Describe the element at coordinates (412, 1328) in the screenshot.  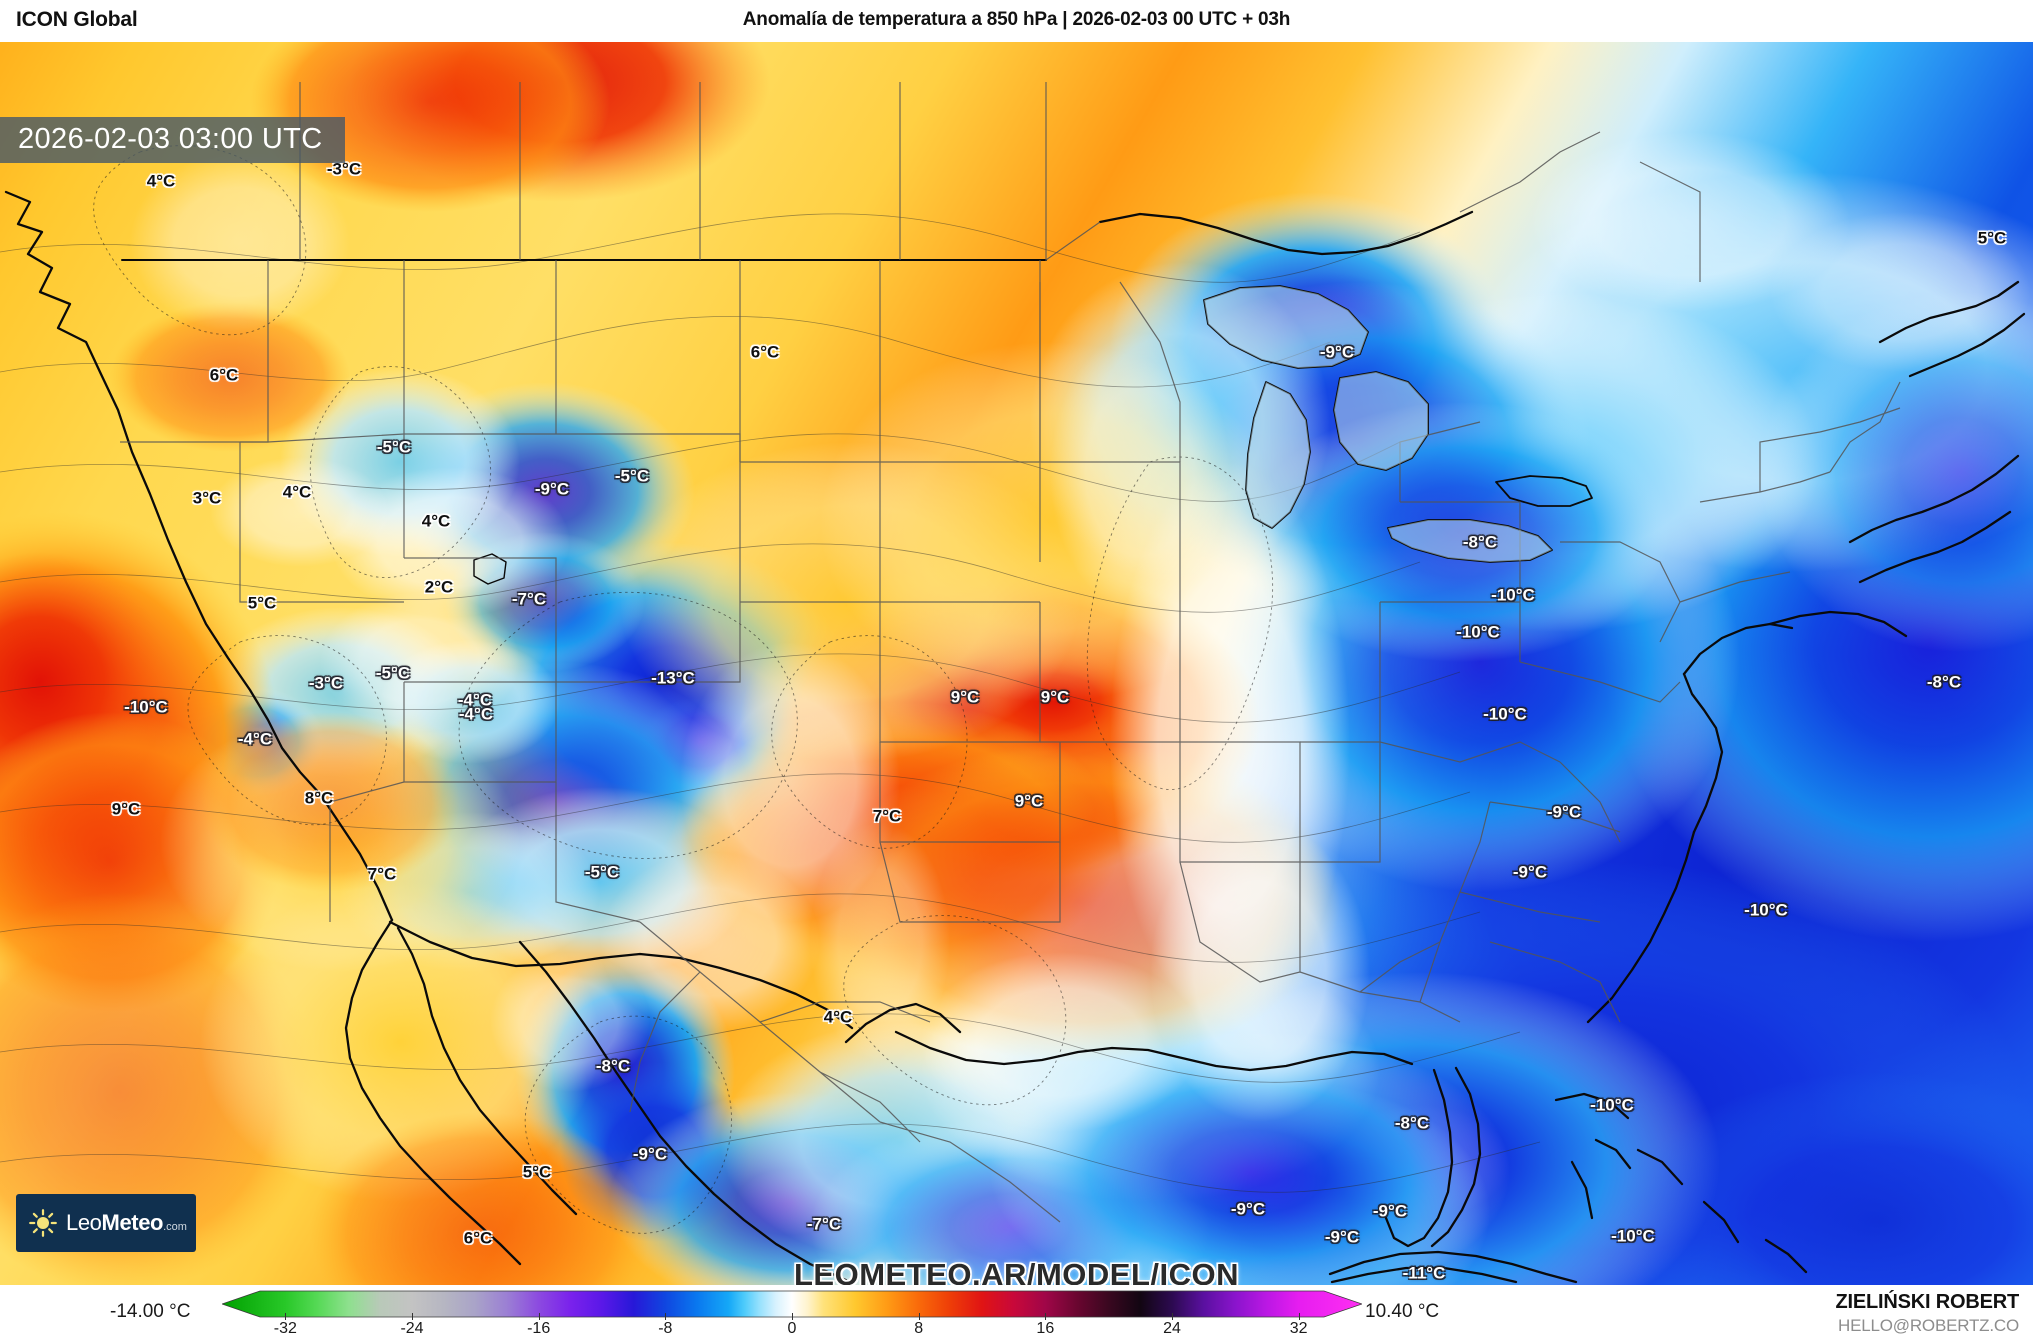
I see `colorbar-tick-label: -24` at that location.